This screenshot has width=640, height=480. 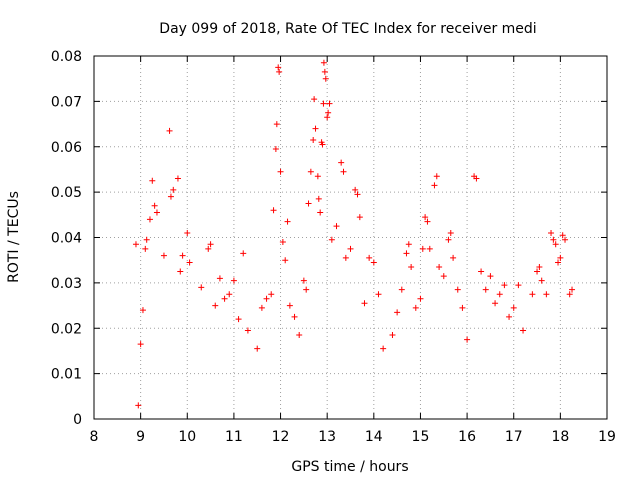 I want to click on x-tick-label: 16, so click(x=467, y=437).